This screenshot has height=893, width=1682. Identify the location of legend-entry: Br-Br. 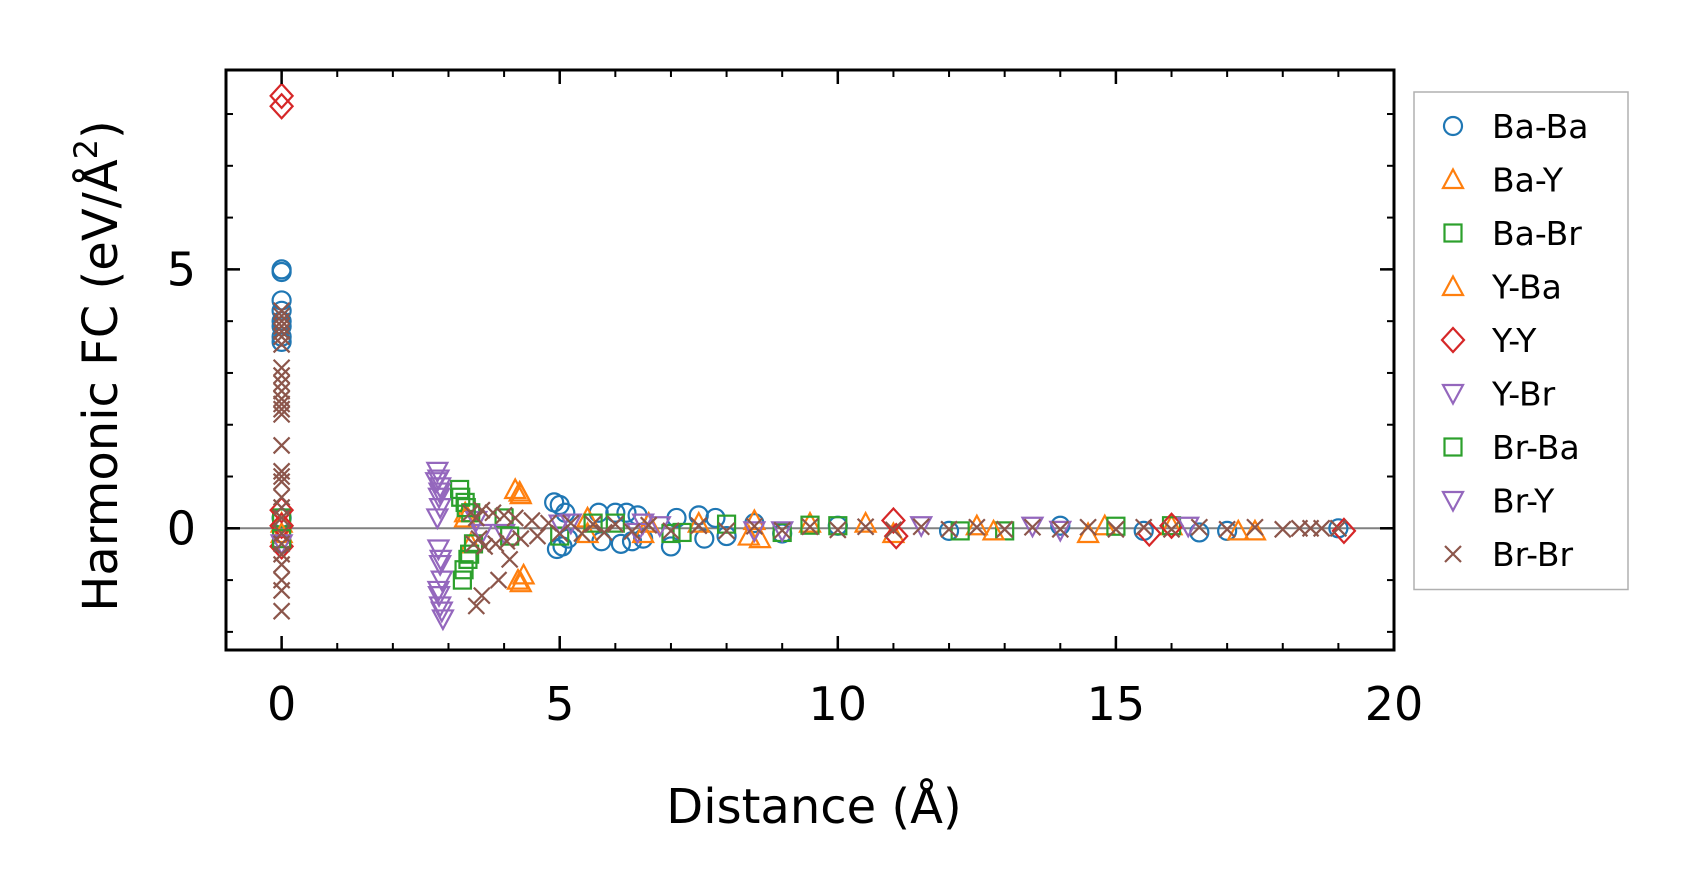
(1508, 554).